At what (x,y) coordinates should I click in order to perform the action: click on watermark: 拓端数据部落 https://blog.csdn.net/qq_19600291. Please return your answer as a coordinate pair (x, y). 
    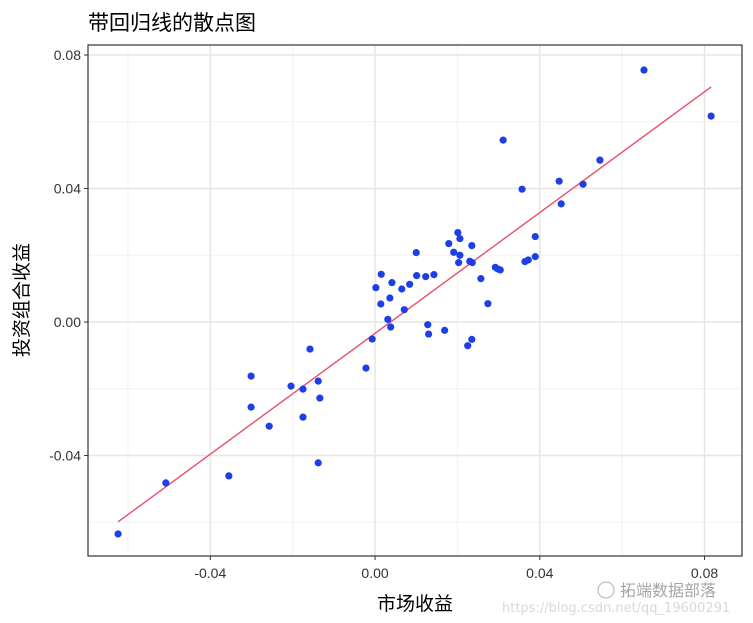
    Looking at the image, I should click on (616, 598).